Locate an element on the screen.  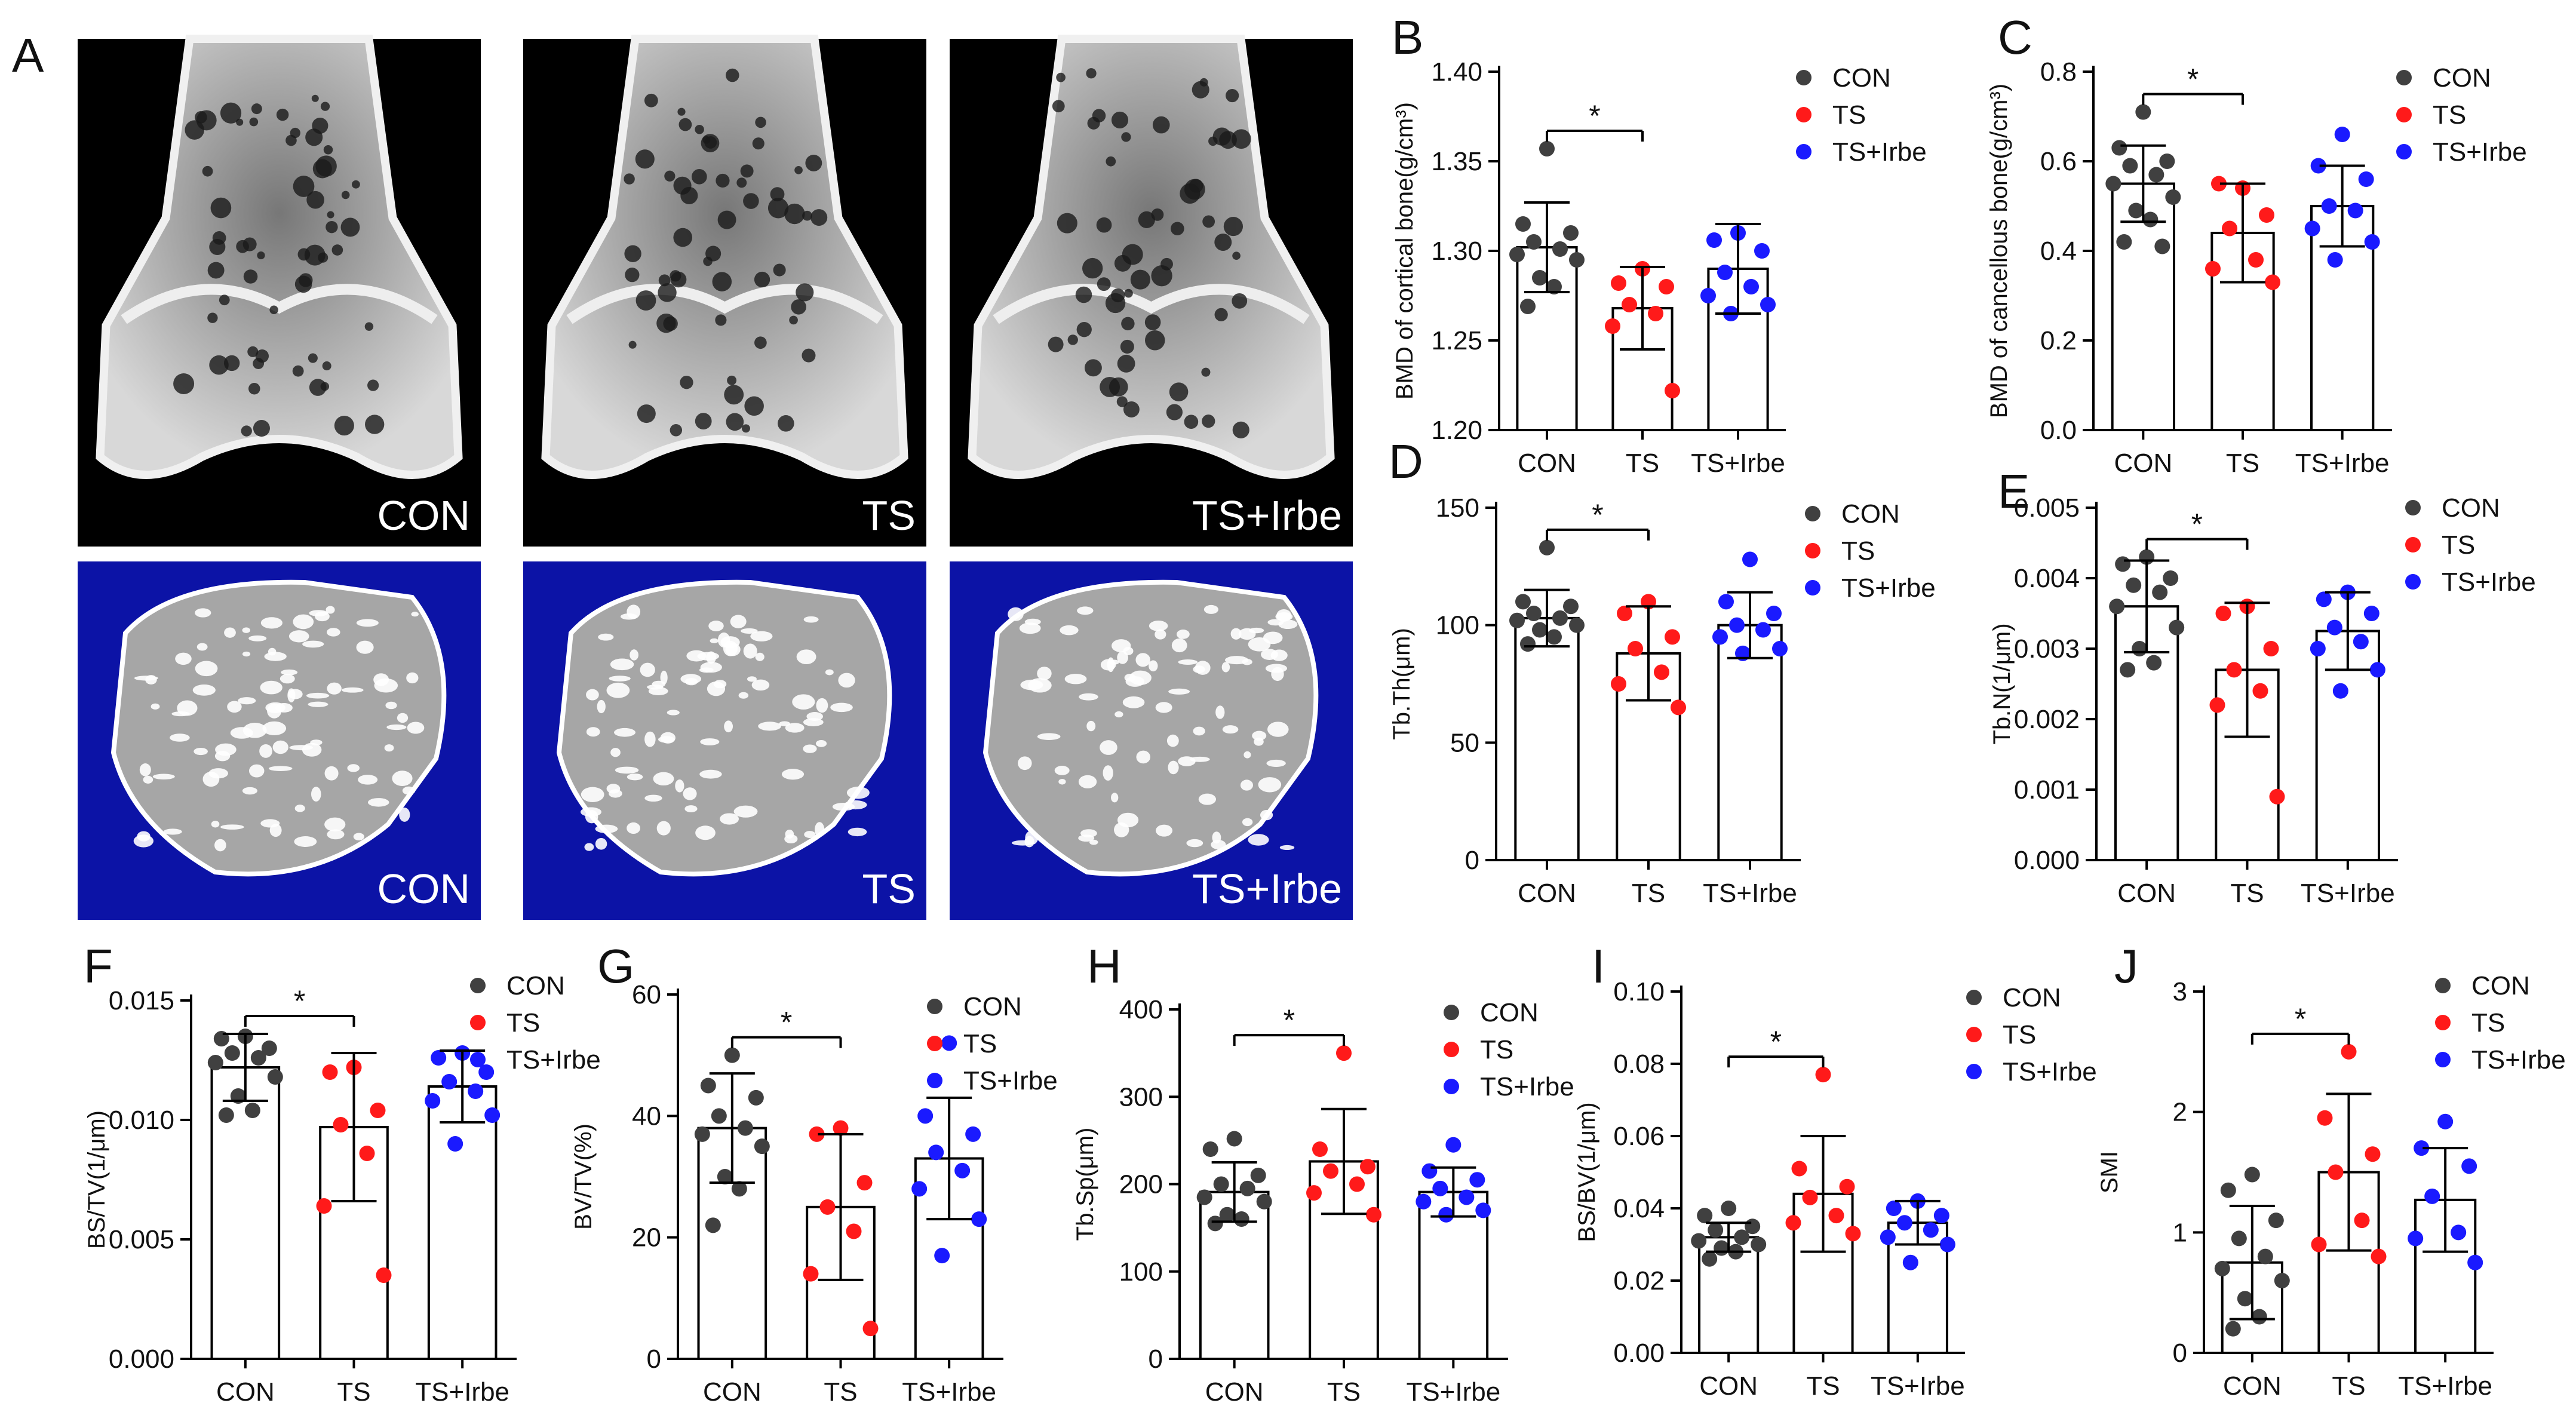
microct-longitudinal-1: CON is located at coordinates (279, 291).